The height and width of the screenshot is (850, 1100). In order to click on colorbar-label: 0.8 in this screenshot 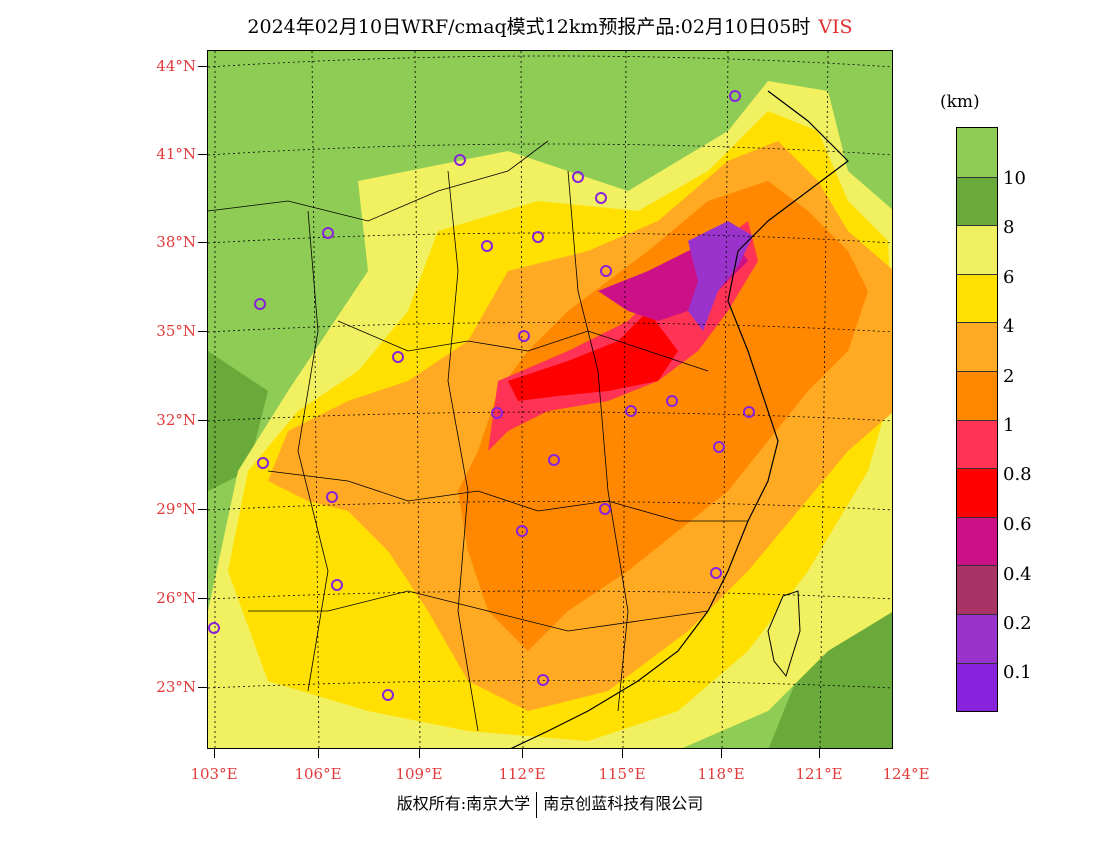, I will do `click(1017, 474)`.